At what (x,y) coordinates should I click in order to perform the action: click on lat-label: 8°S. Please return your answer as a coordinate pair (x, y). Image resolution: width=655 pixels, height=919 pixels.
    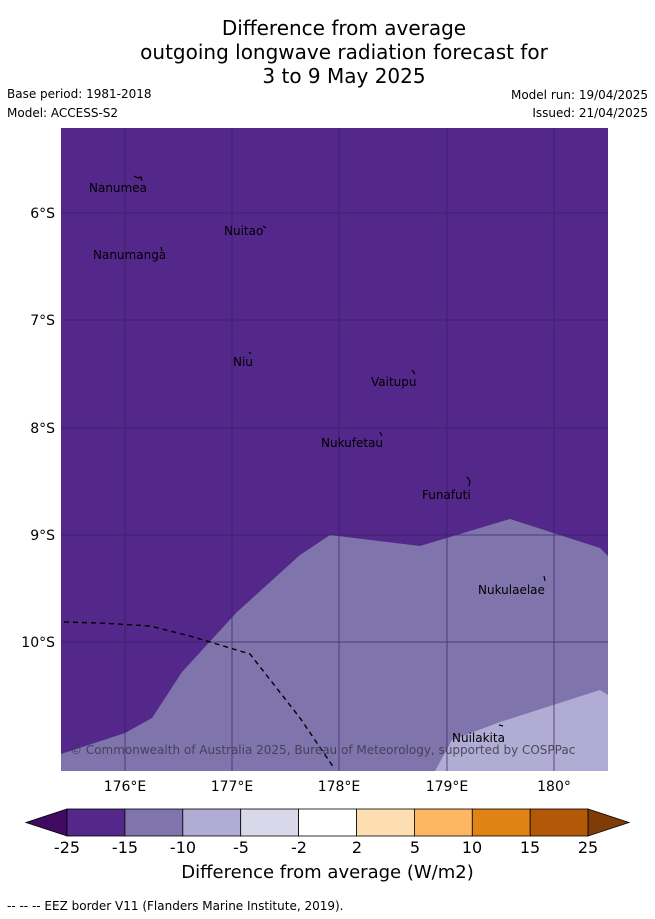
    Looking at the image, I should click on (42, 429).